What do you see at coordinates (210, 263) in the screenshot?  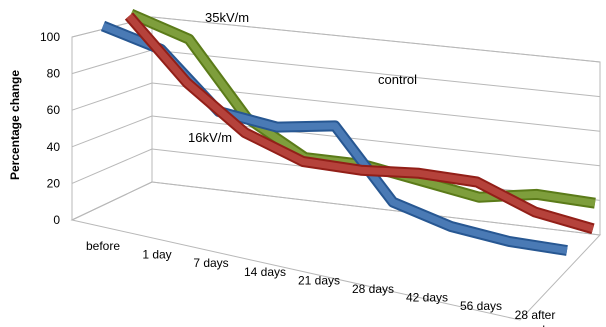 I see `x-tick-label: 7 days` at bounding box center [210, 263].